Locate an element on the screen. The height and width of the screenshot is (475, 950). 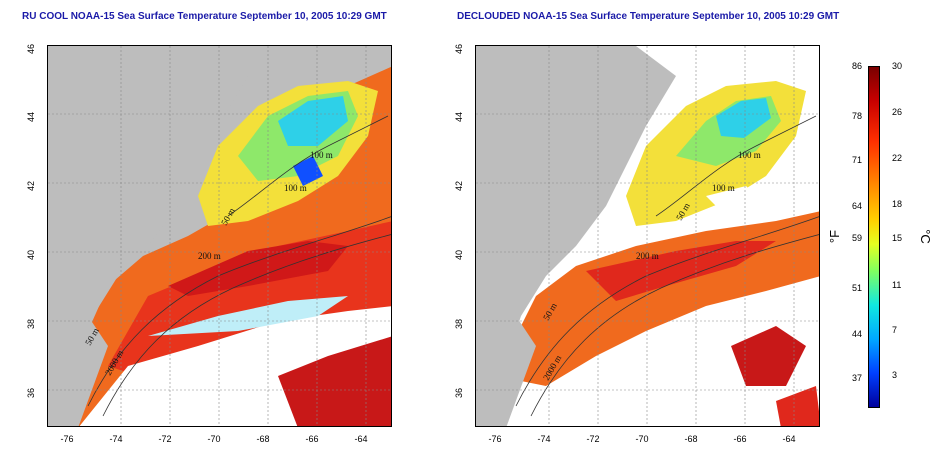
colorbar-c-label: 7 is located at coordinates (895, 330).